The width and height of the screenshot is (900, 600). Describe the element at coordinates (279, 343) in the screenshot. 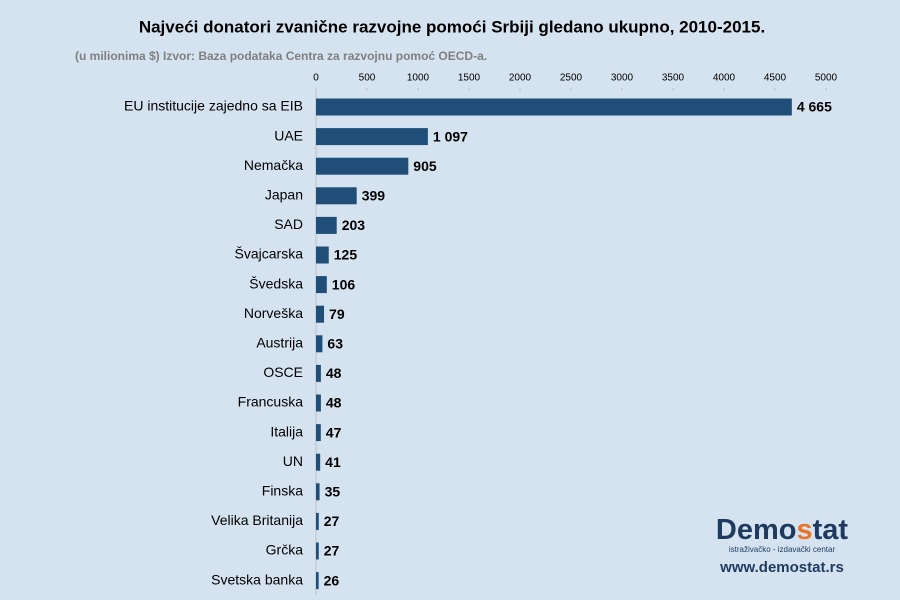

I see `y-tick-label: Austrija` at that location.